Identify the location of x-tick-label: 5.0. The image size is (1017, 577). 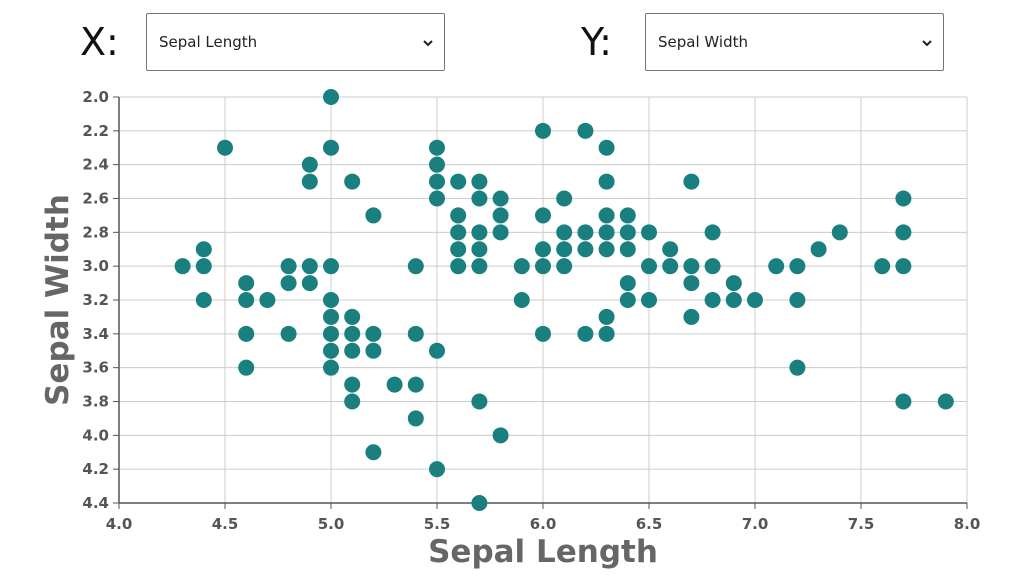
(331, 524).